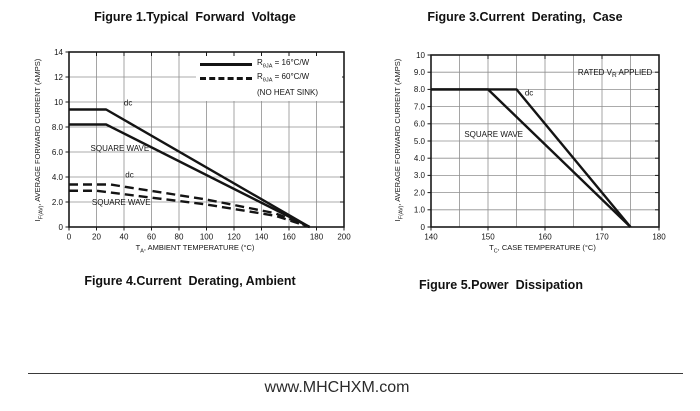 Image resolution: width=700 pixels, height=411 pixels. I want to click on series-square-wave, so click(531, 158).